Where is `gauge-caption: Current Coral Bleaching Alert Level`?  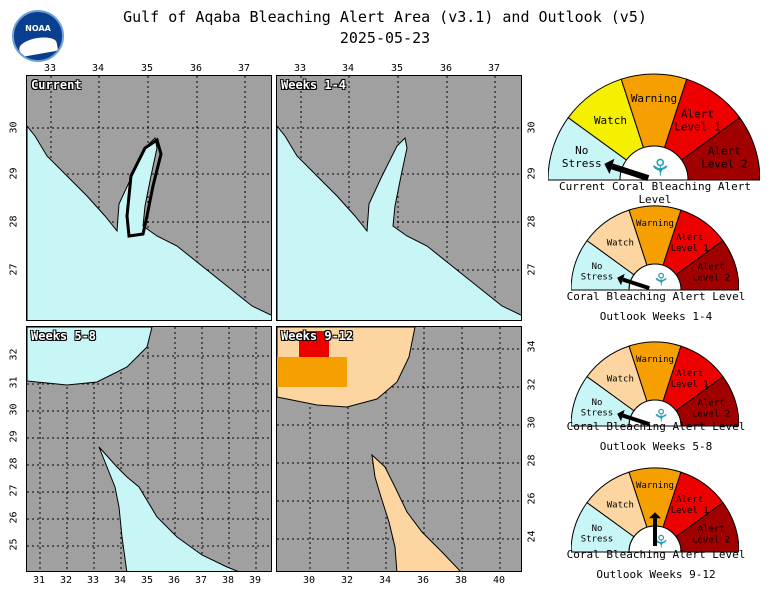 gauge-caption: Current Coral Bleaching Alert Level is located at coordinates (655, 193).